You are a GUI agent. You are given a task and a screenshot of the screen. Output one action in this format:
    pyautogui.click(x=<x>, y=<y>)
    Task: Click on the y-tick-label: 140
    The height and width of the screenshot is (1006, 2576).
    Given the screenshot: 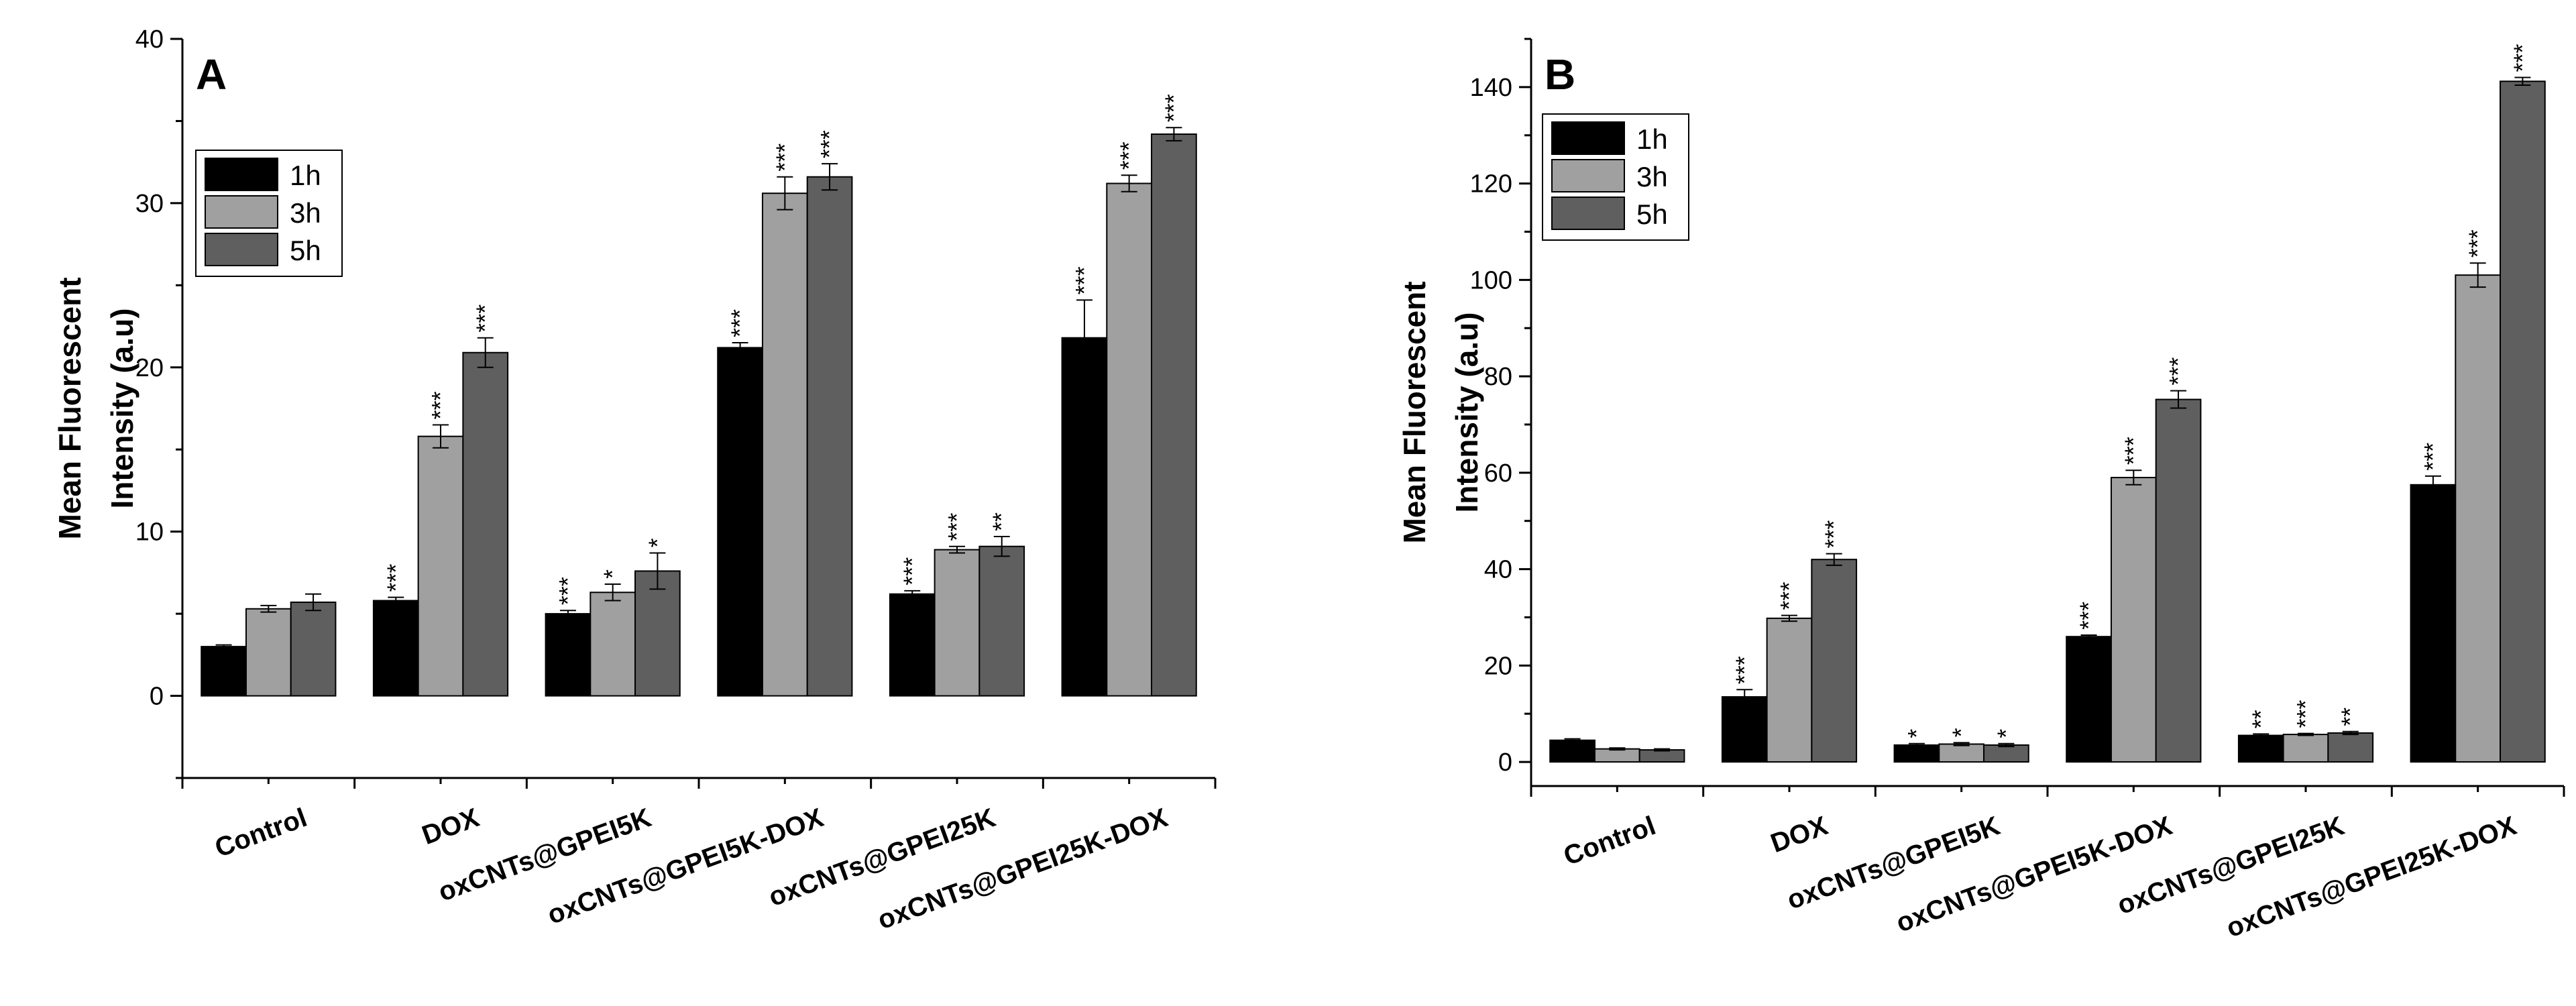 What is the action you would take?
    pyautogui.click(x=1491, y=88)
    